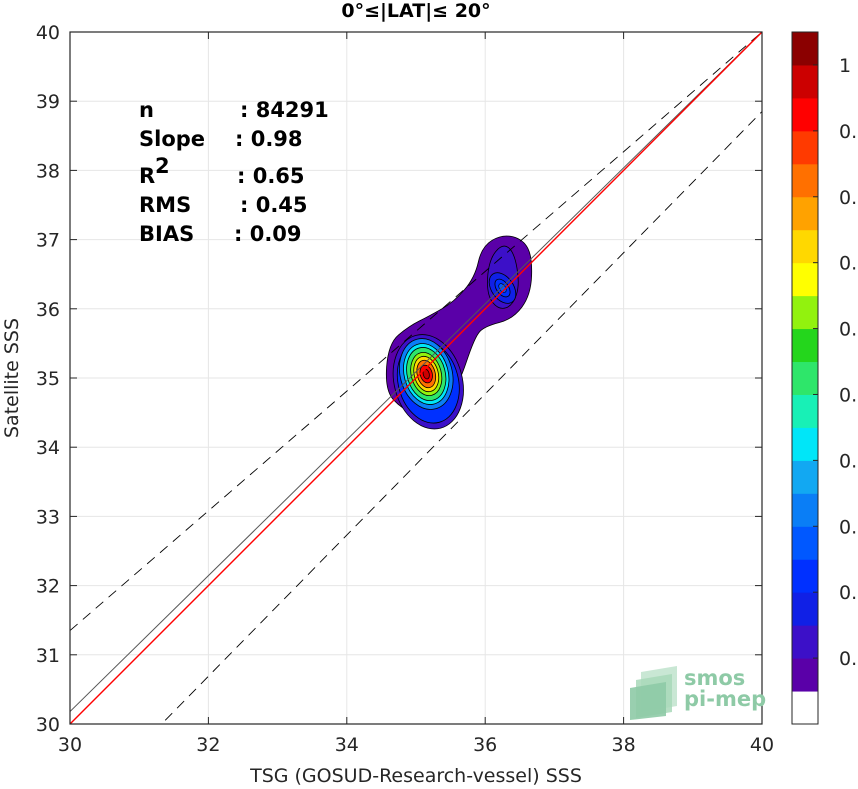 The width and height of the screenshot is (858, 789). I want to click on stat-value-rms: : 0.45, so click(274, 205).